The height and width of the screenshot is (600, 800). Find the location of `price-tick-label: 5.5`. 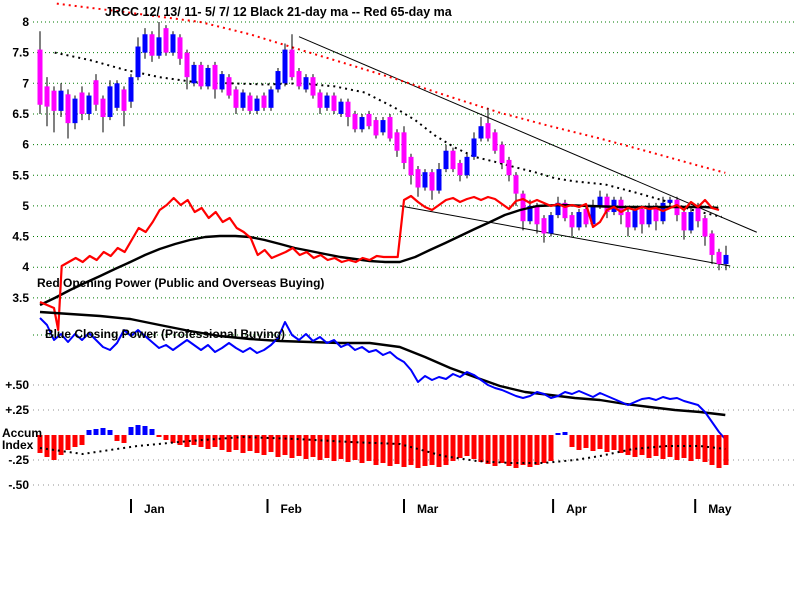

price-tick-label: 5.5 is located at coordinates (20, 175).